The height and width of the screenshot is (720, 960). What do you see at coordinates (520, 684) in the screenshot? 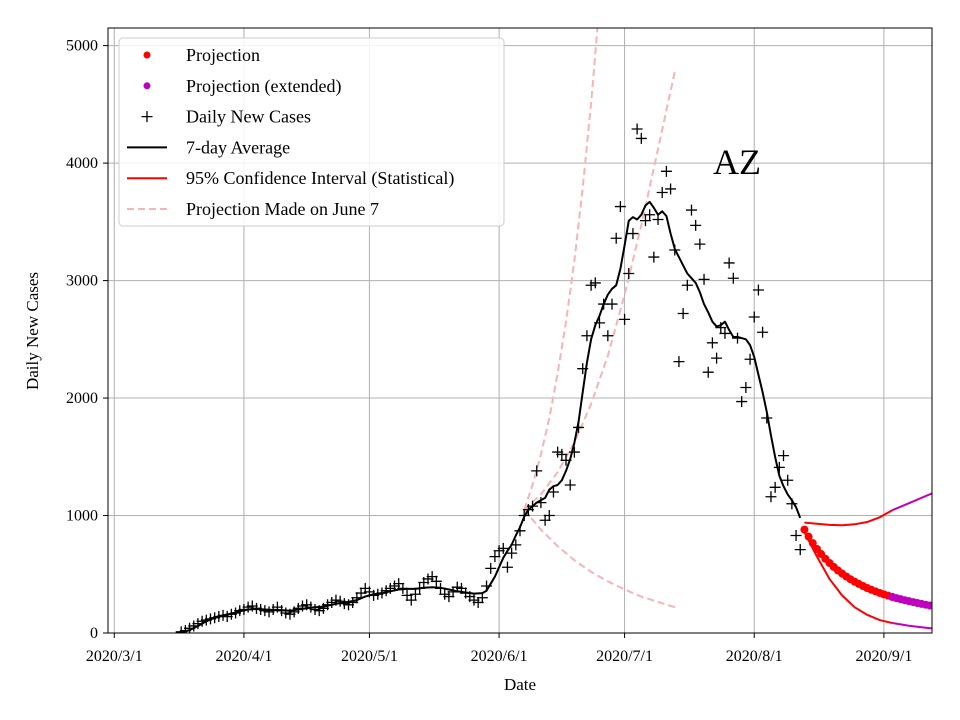
I see `x-axis-label: Date` at bounding box center [520, 684].